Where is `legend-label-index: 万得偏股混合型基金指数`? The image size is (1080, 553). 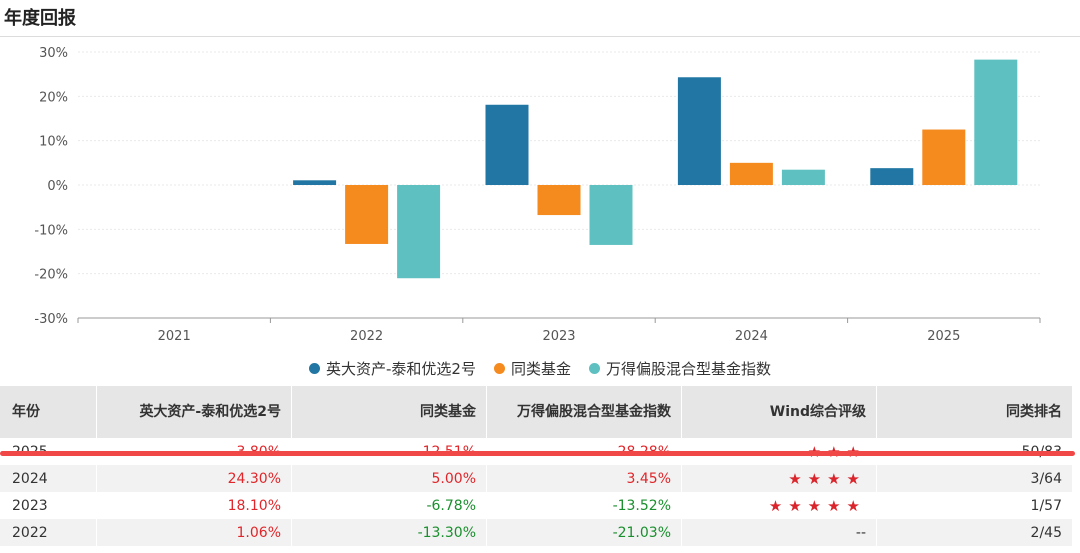 legend-label-index: 万得偏股混合型基金指数 is located at coordinates (688, 369).